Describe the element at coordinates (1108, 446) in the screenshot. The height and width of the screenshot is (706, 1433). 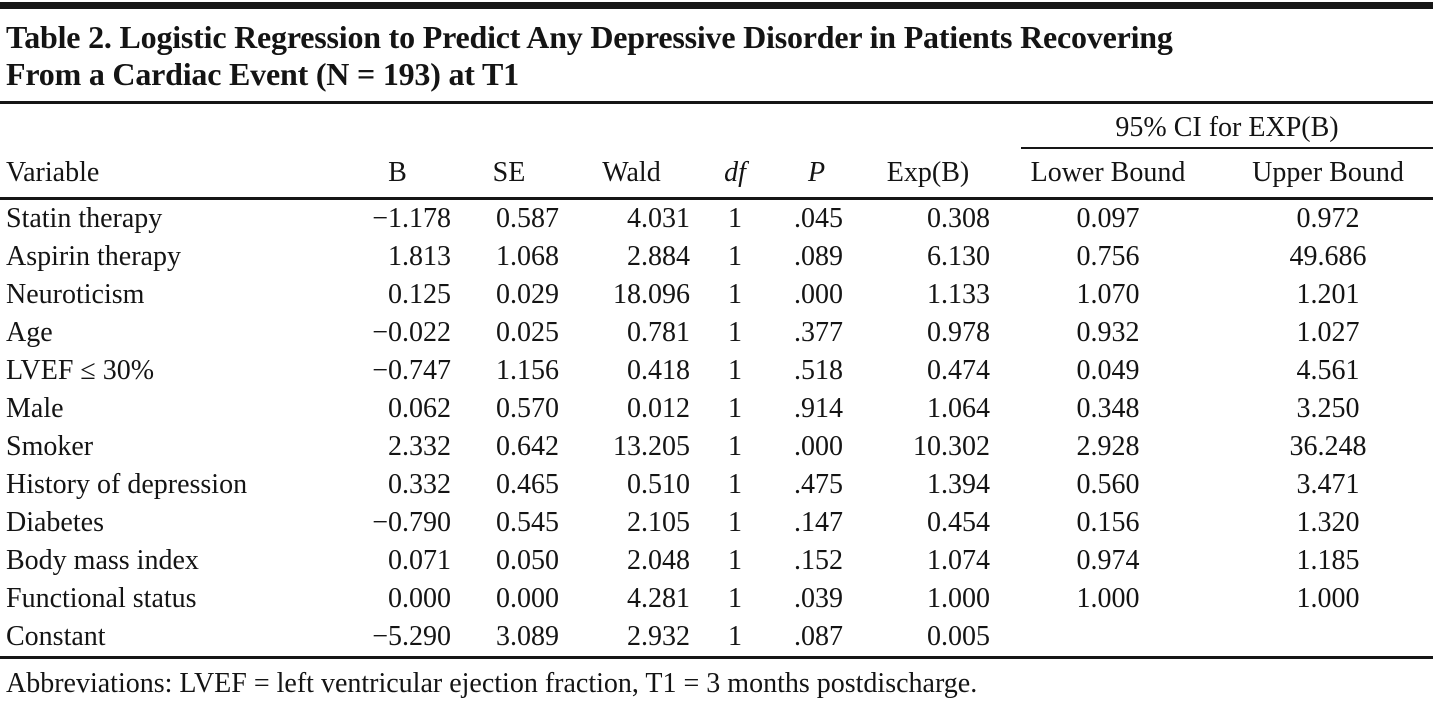
I see `cell-lower: 2.928` at that location.